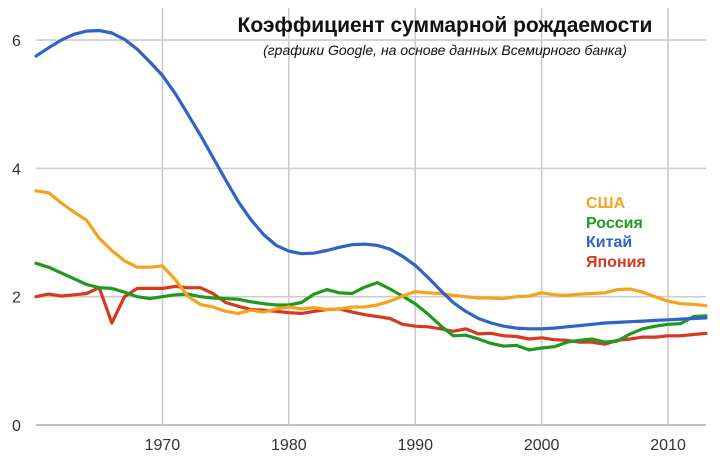 The height and width of the screenshot is (462, 720). Describe the element at coordinates (16, 41) in the screenshot. I see `y-tick-label: 6` at that location.